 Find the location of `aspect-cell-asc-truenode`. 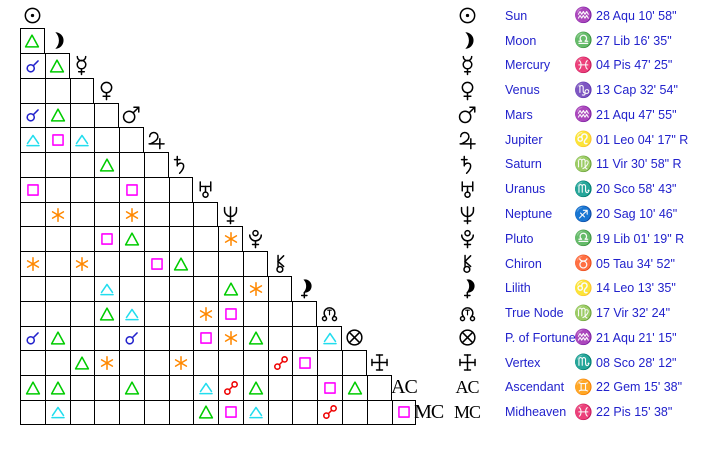

aspect-cell-asc-truenode is located at coordinates (329, 387).